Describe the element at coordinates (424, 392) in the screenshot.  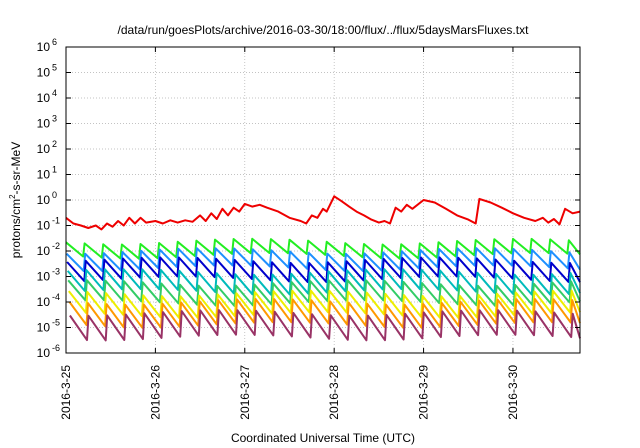
I see `x-tick-label: 2016-3-29` at that location.